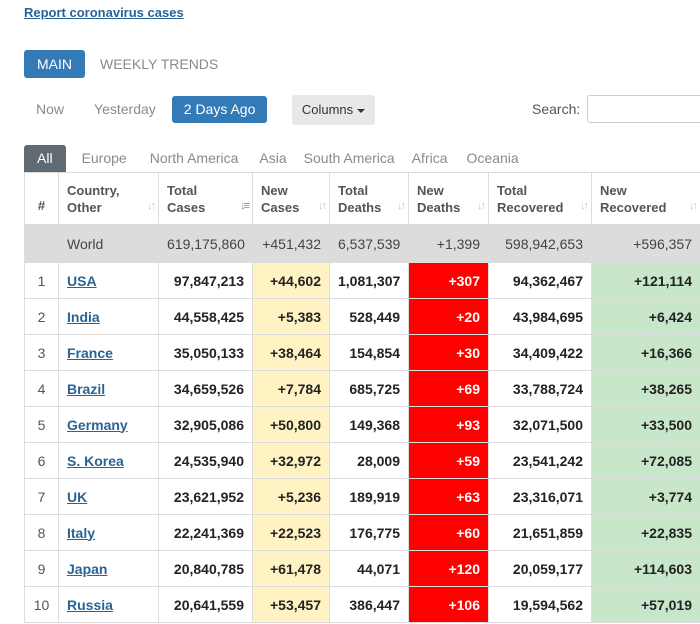 The width and height of the screenshot is (700, 624). Describe the element at coordinates (369, 496) in the screenshot. I see `total-deaths-cell: 189,919` at that location.